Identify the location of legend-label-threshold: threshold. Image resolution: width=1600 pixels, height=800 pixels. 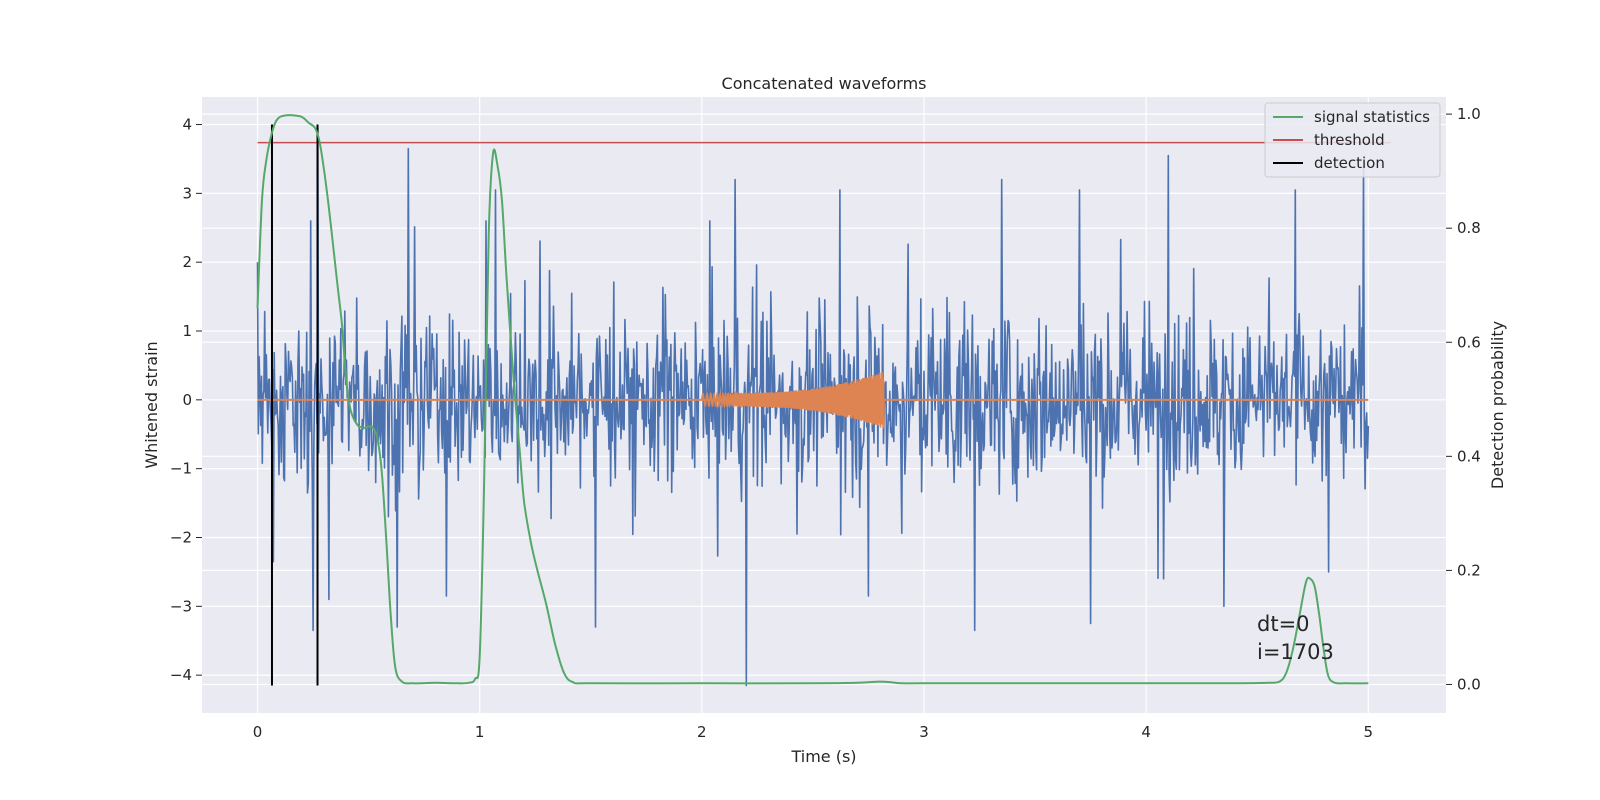
(1349, 140).